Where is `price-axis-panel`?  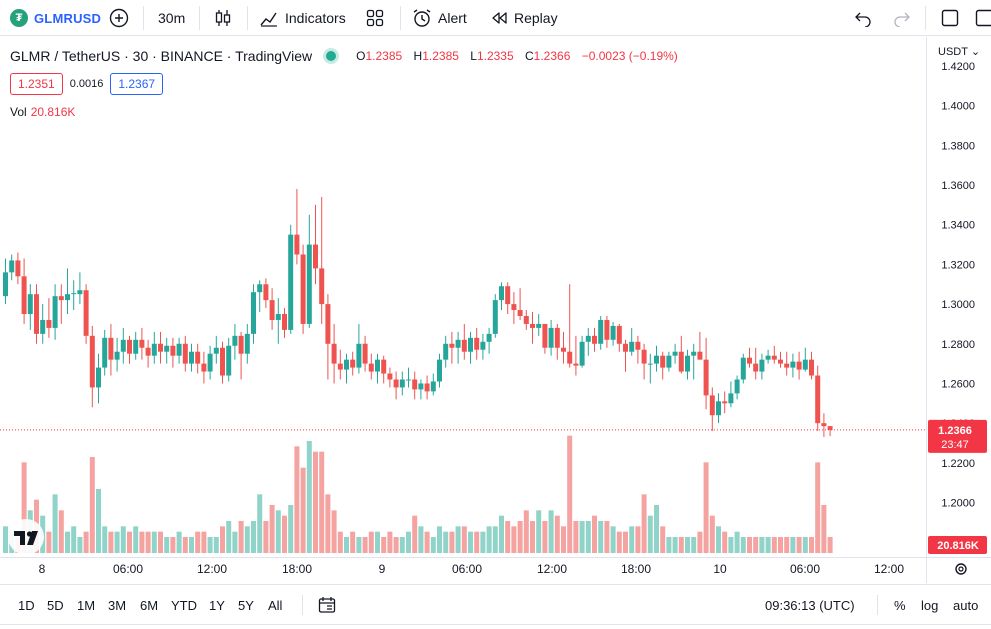 price-axis-panel is located at coordinates (958, 310).